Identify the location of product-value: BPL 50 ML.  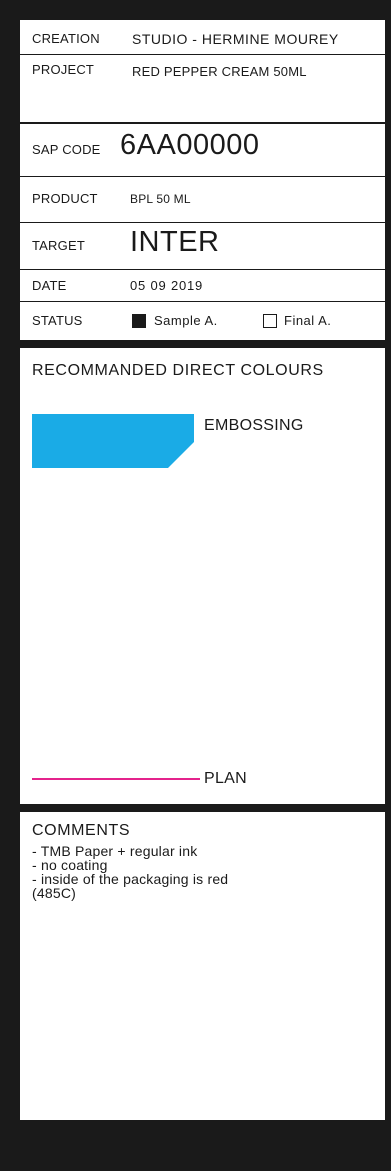
(160, 199).